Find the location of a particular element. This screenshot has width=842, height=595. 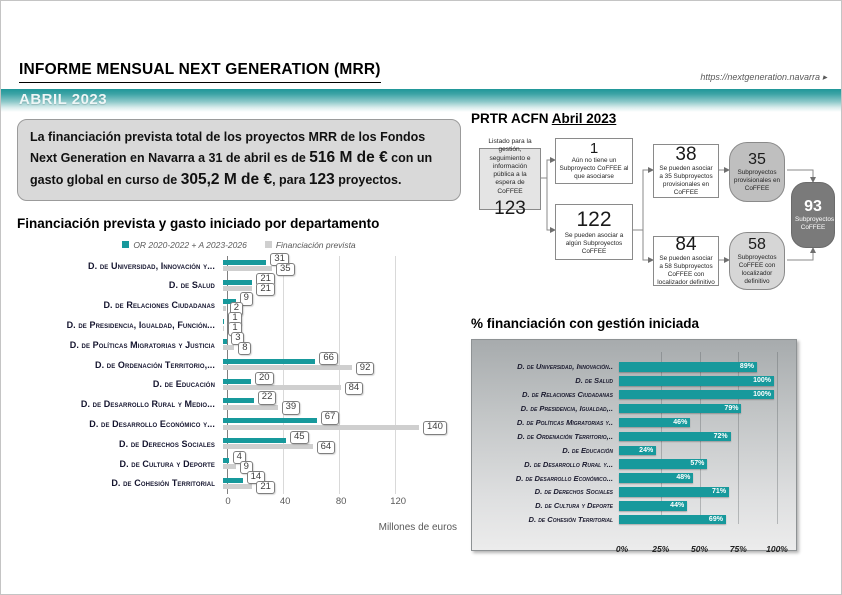

legend-swatch-teal is located at coordinates (126, 245).